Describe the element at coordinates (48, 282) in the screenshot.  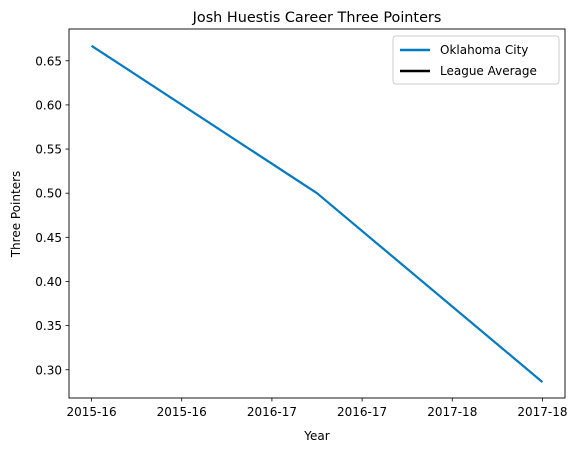
I see `y-tick-label-0-40: 0.40` at that location.